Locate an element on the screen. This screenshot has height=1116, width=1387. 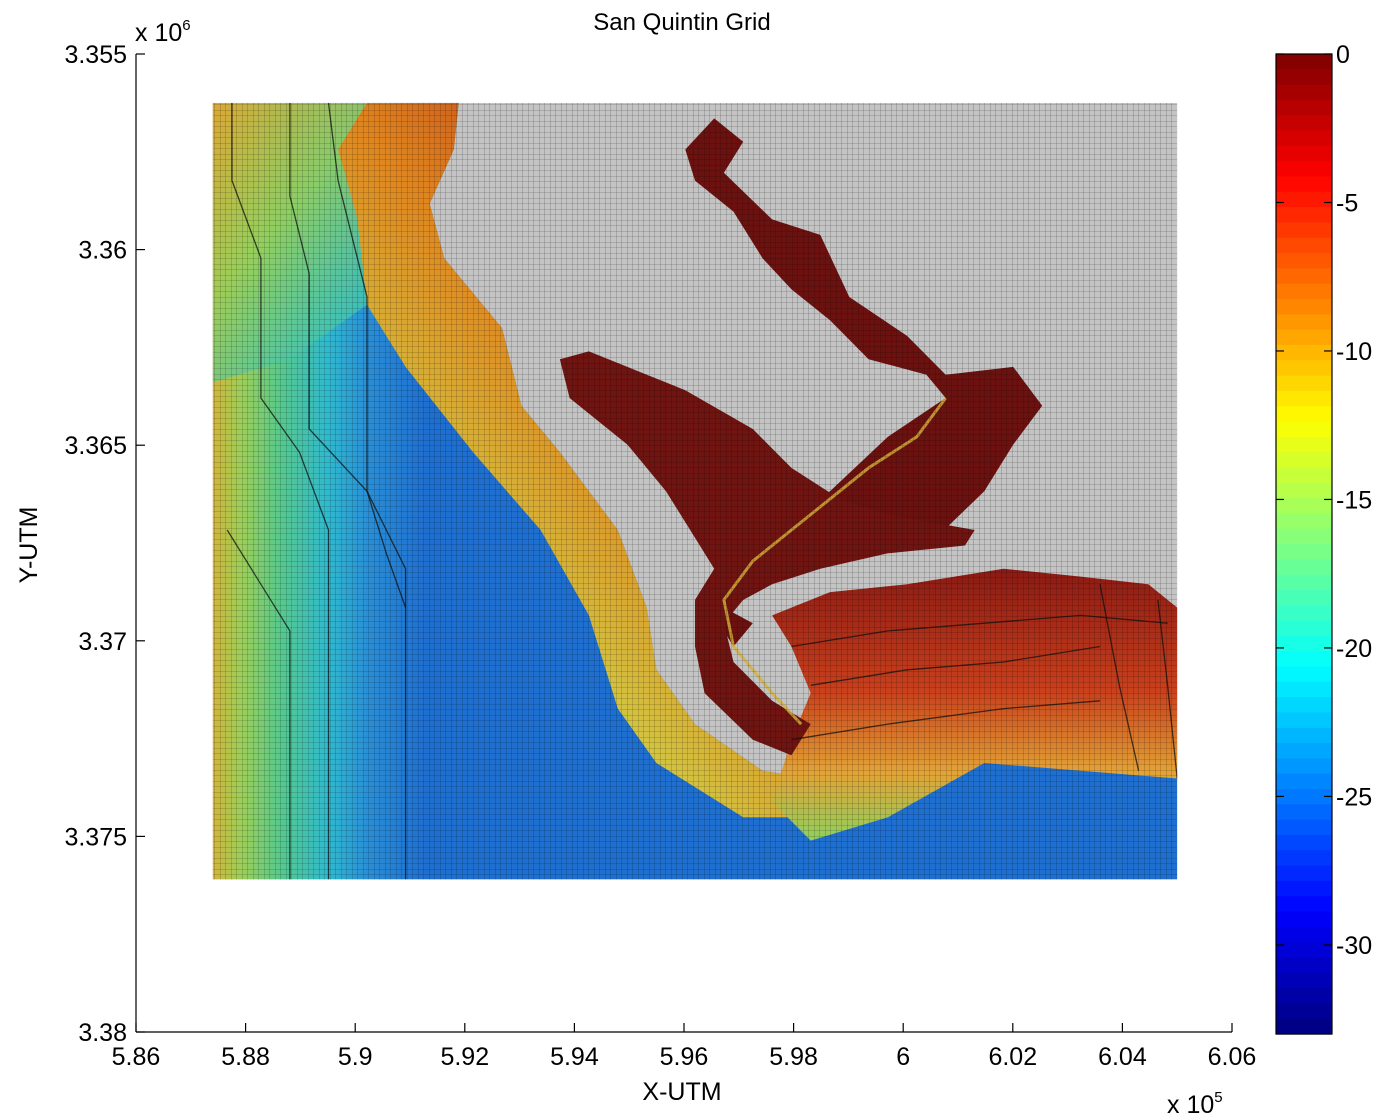
colorbar-tick-label: -30 is located at coordinates (1354, 946).